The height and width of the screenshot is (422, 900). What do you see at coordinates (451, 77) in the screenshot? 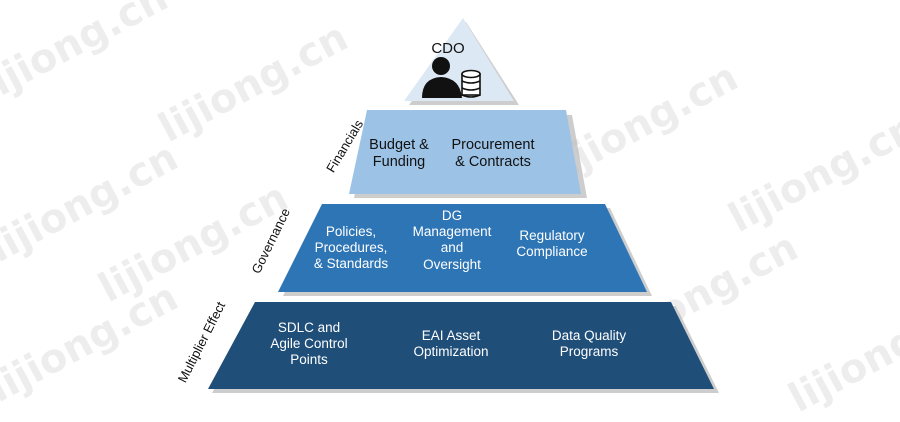
I see `person-with-database-icon` at bounding box center [451, 77].